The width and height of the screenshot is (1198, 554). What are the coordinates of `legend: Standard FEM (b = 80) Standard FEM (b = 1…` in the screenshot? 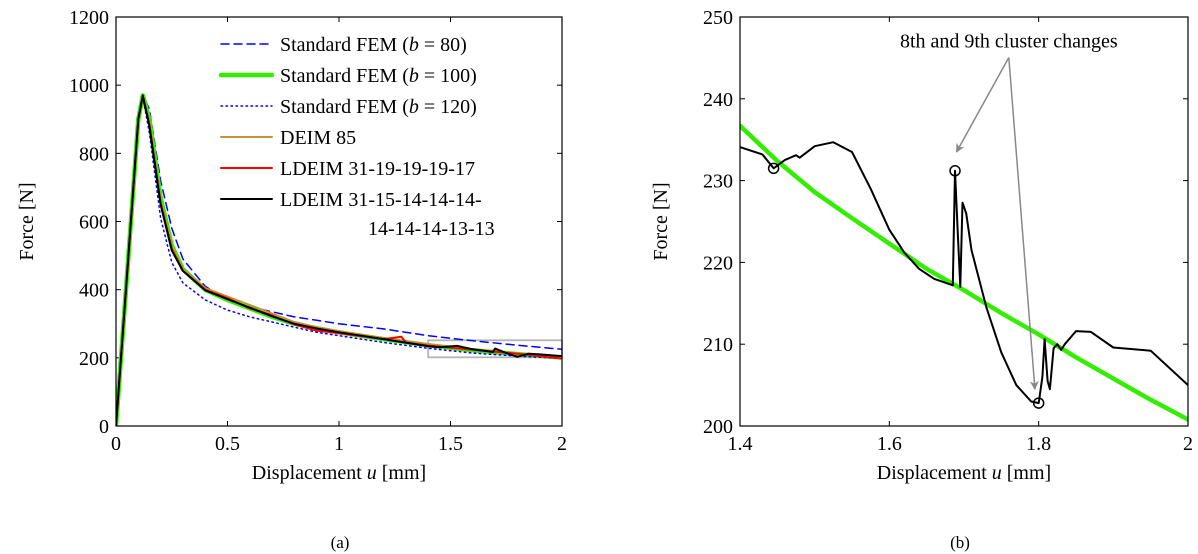 It's located at (356, 137).